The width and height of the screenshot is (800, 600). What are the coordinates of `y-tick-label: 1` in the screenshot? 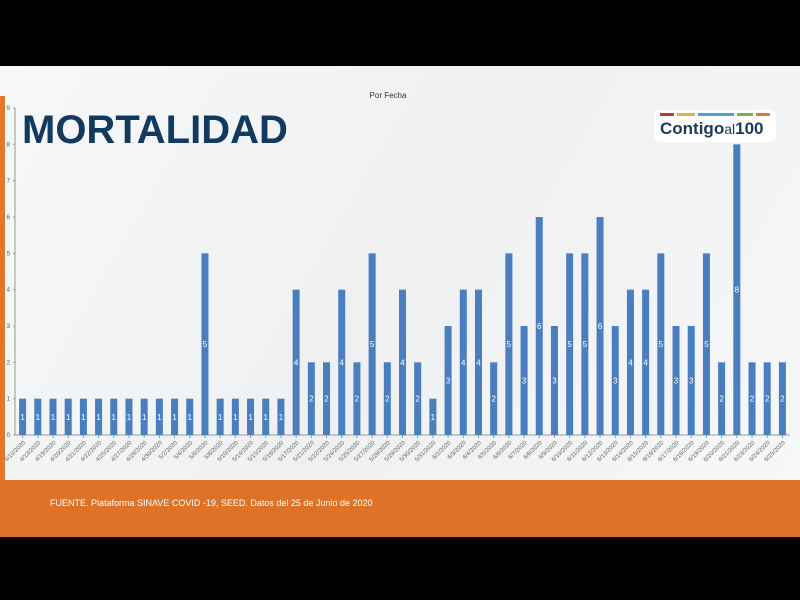 It's located at (9, 400).